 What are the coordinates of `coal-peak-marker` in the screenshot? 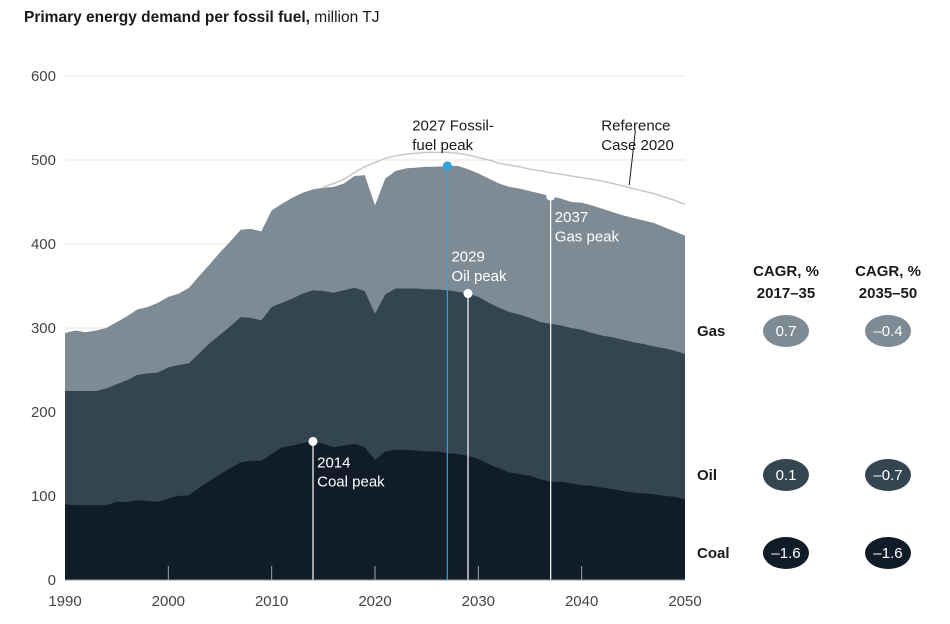 It's located at (313, 441).